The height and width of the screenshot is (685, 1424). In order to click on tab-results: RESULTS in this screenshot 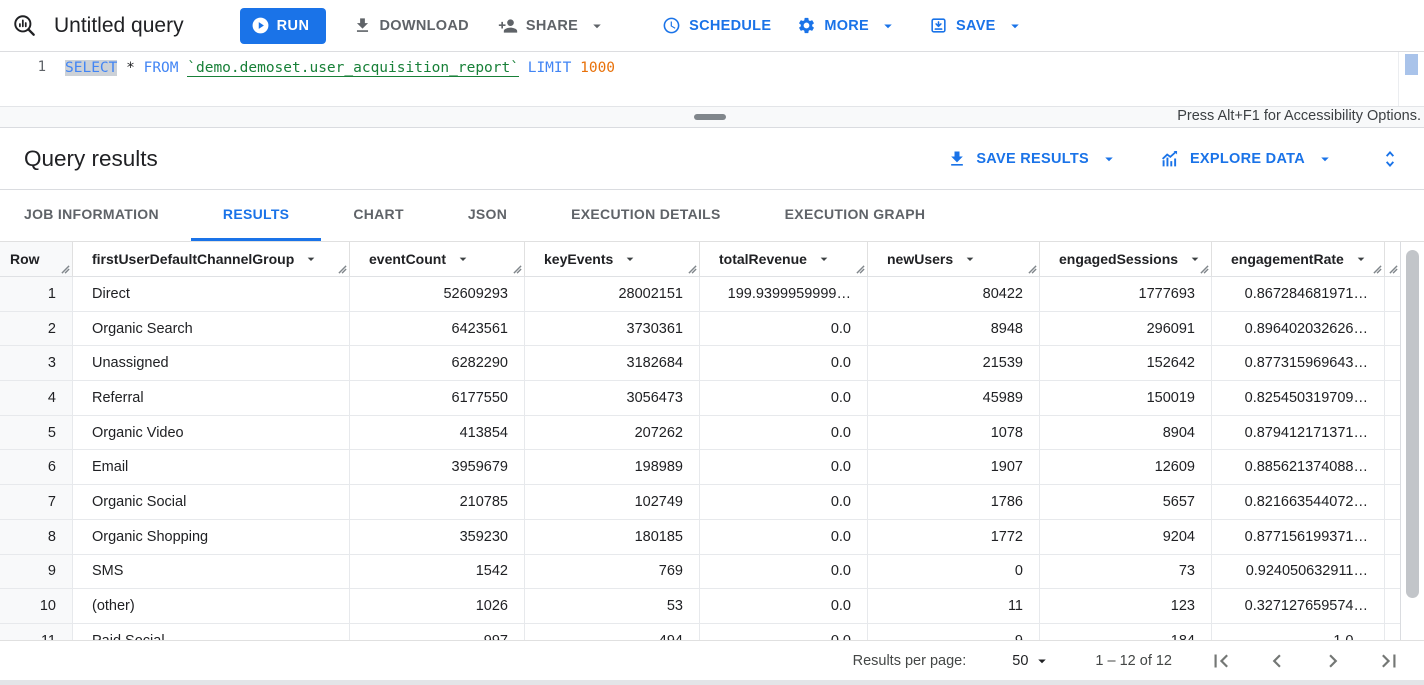, I will do `click(256, 215)`.